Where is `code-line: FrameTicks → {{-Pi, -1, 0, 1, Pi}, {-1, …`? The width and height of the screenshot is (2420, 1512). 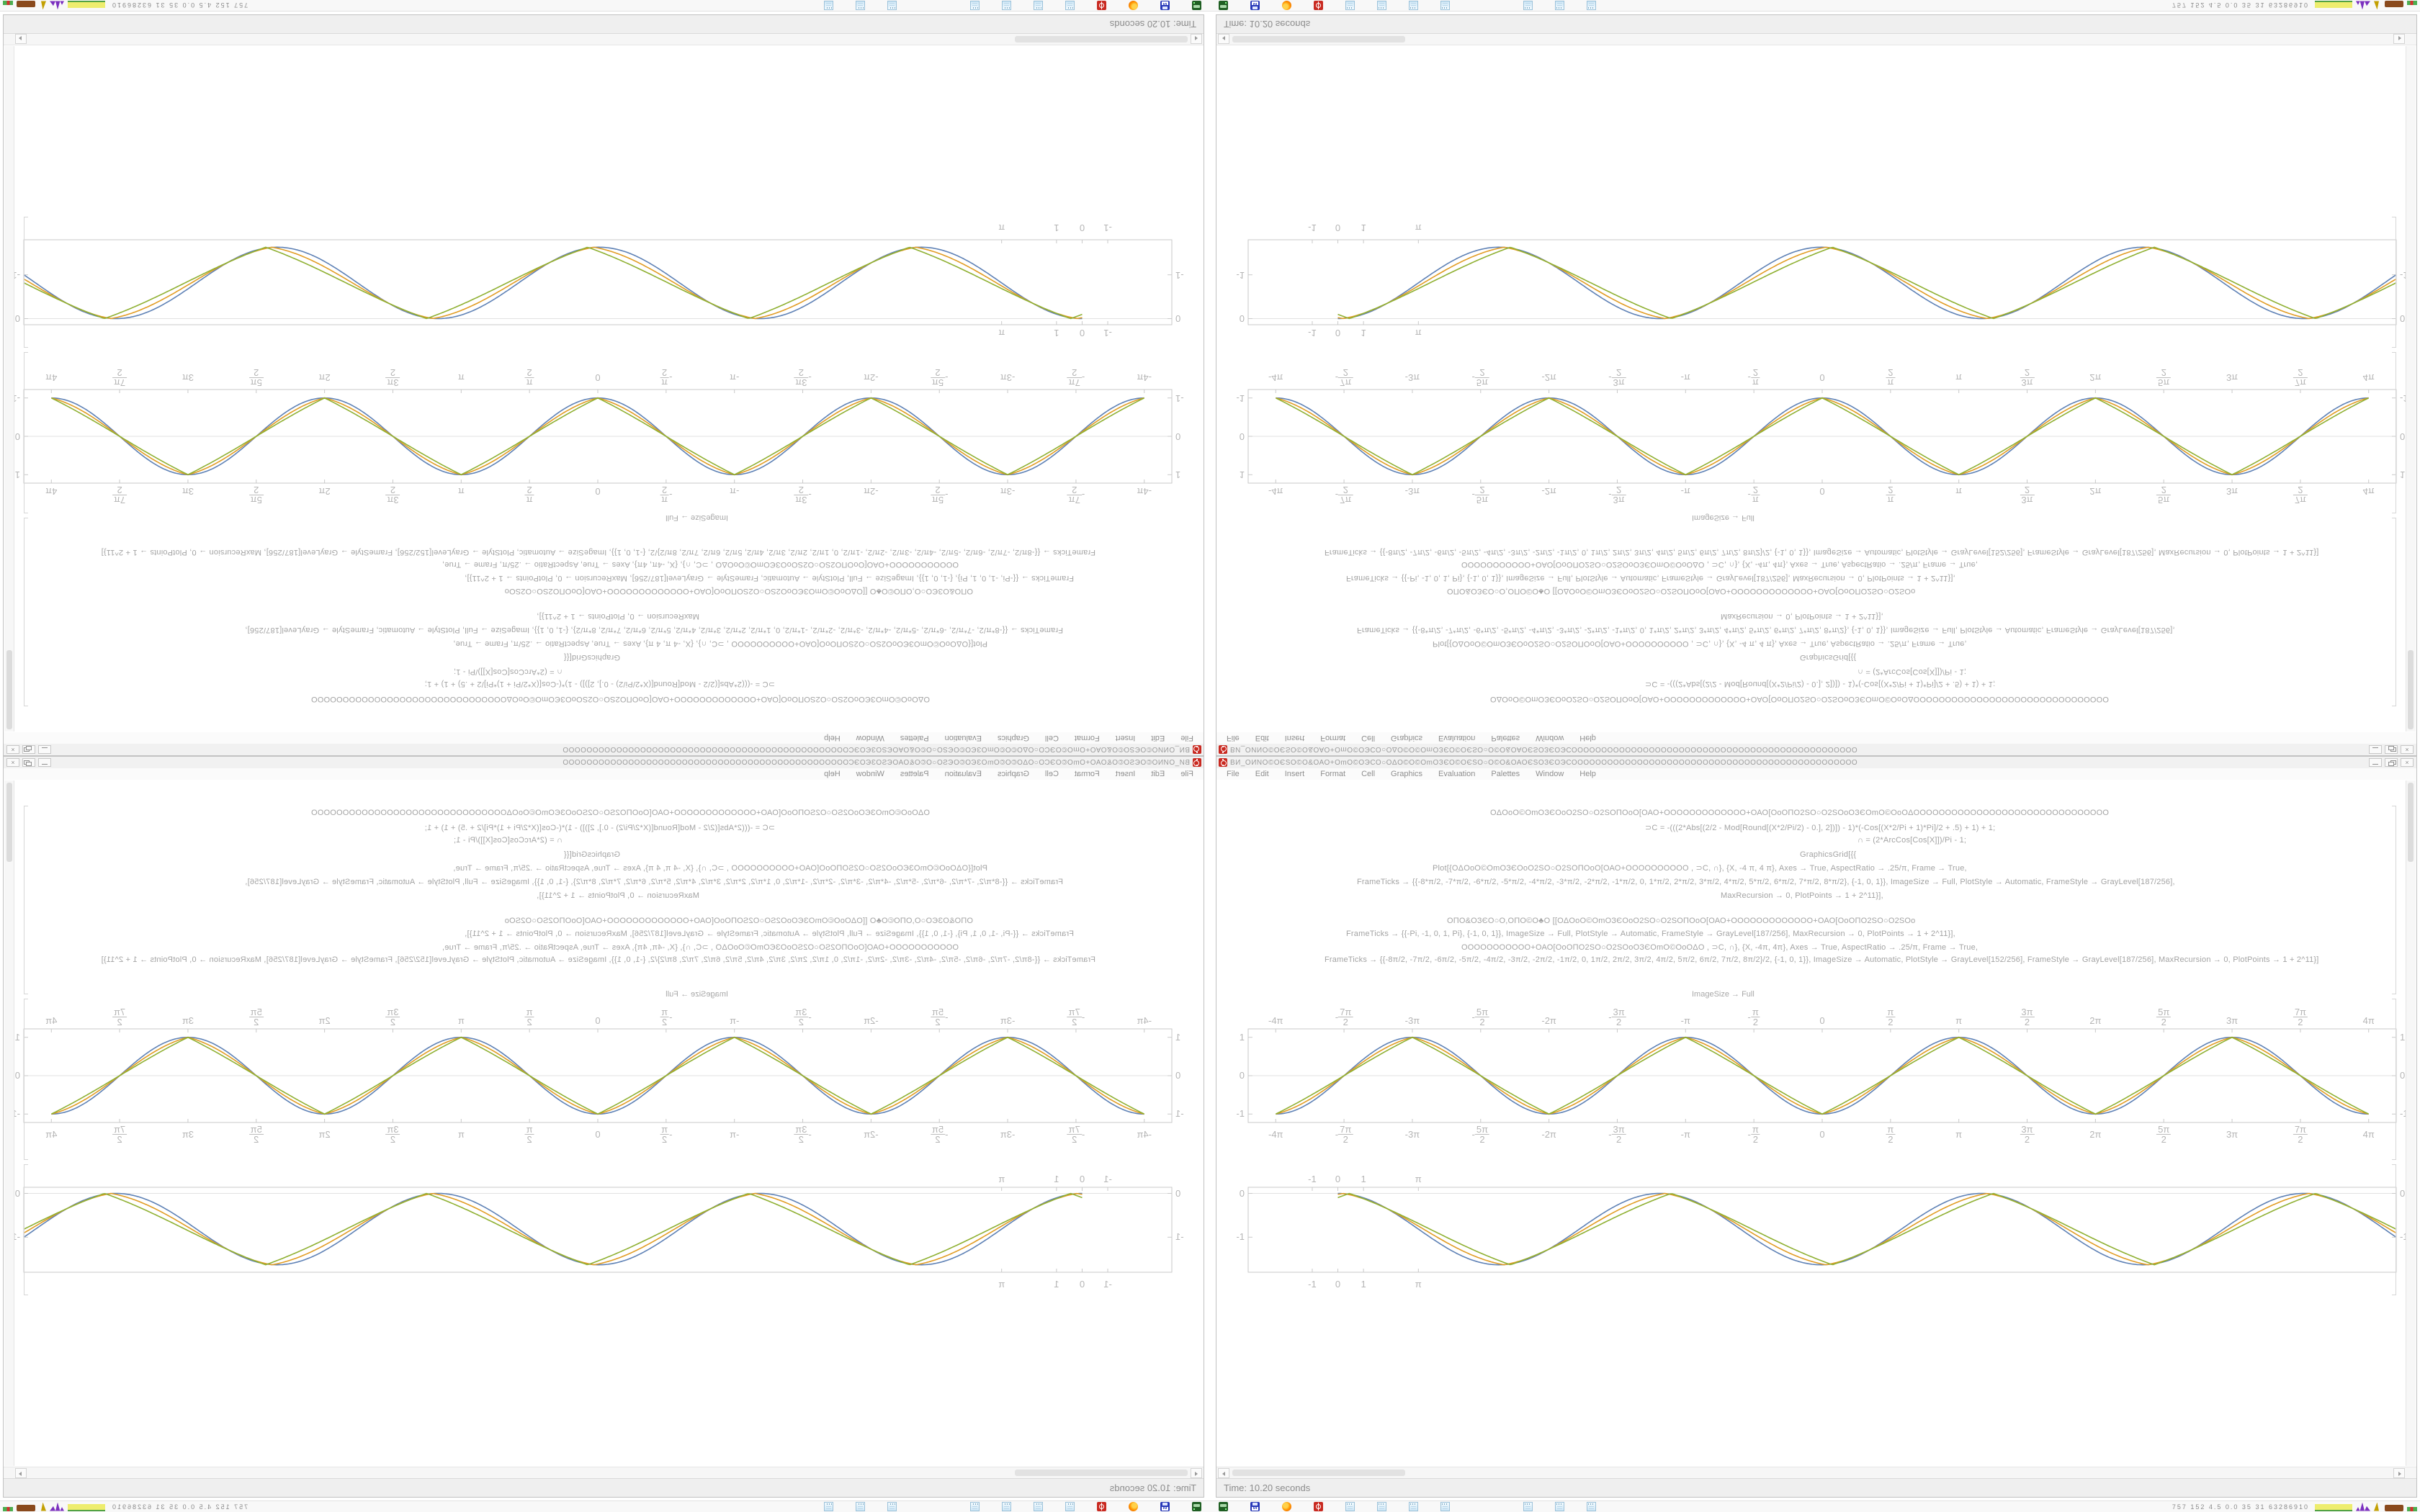 code-line: FrameTicks → {{-Pi, -1, 0, 1, Pi}, {-1, … is located at coordinates (769, 578).